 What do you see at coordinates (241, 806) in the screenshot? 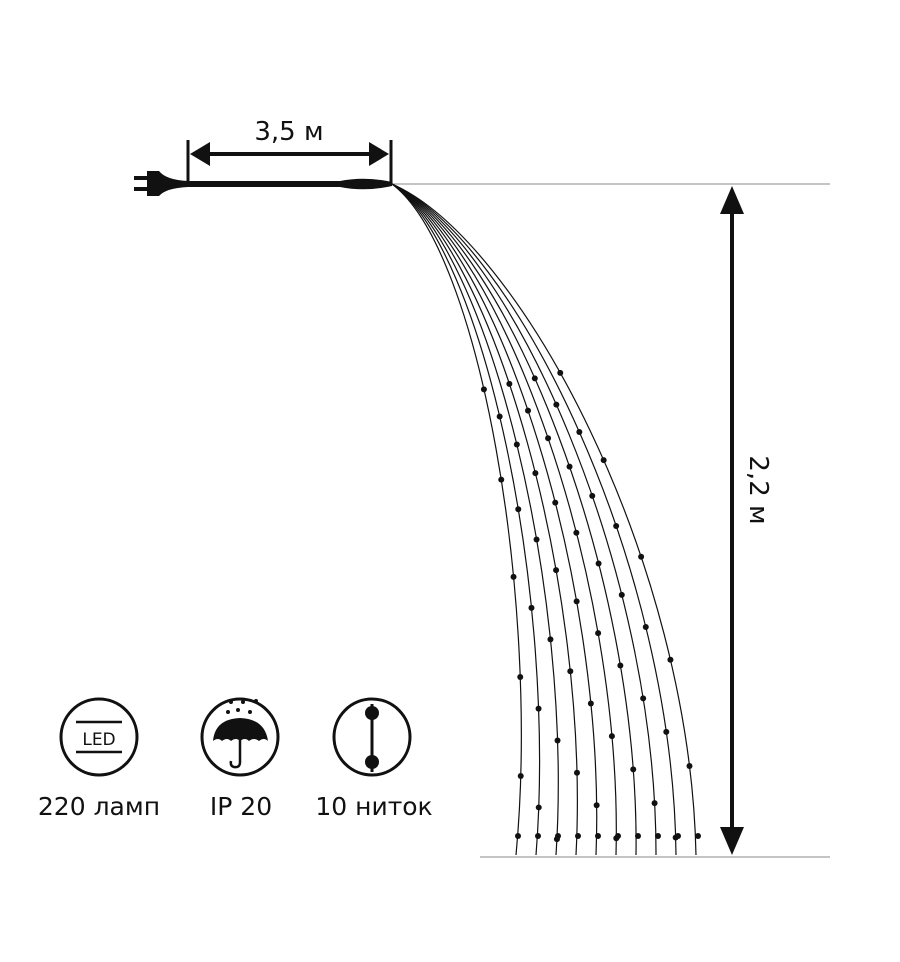
I see `ip-rating-label: IP 20` at bounding box center [241, 806].